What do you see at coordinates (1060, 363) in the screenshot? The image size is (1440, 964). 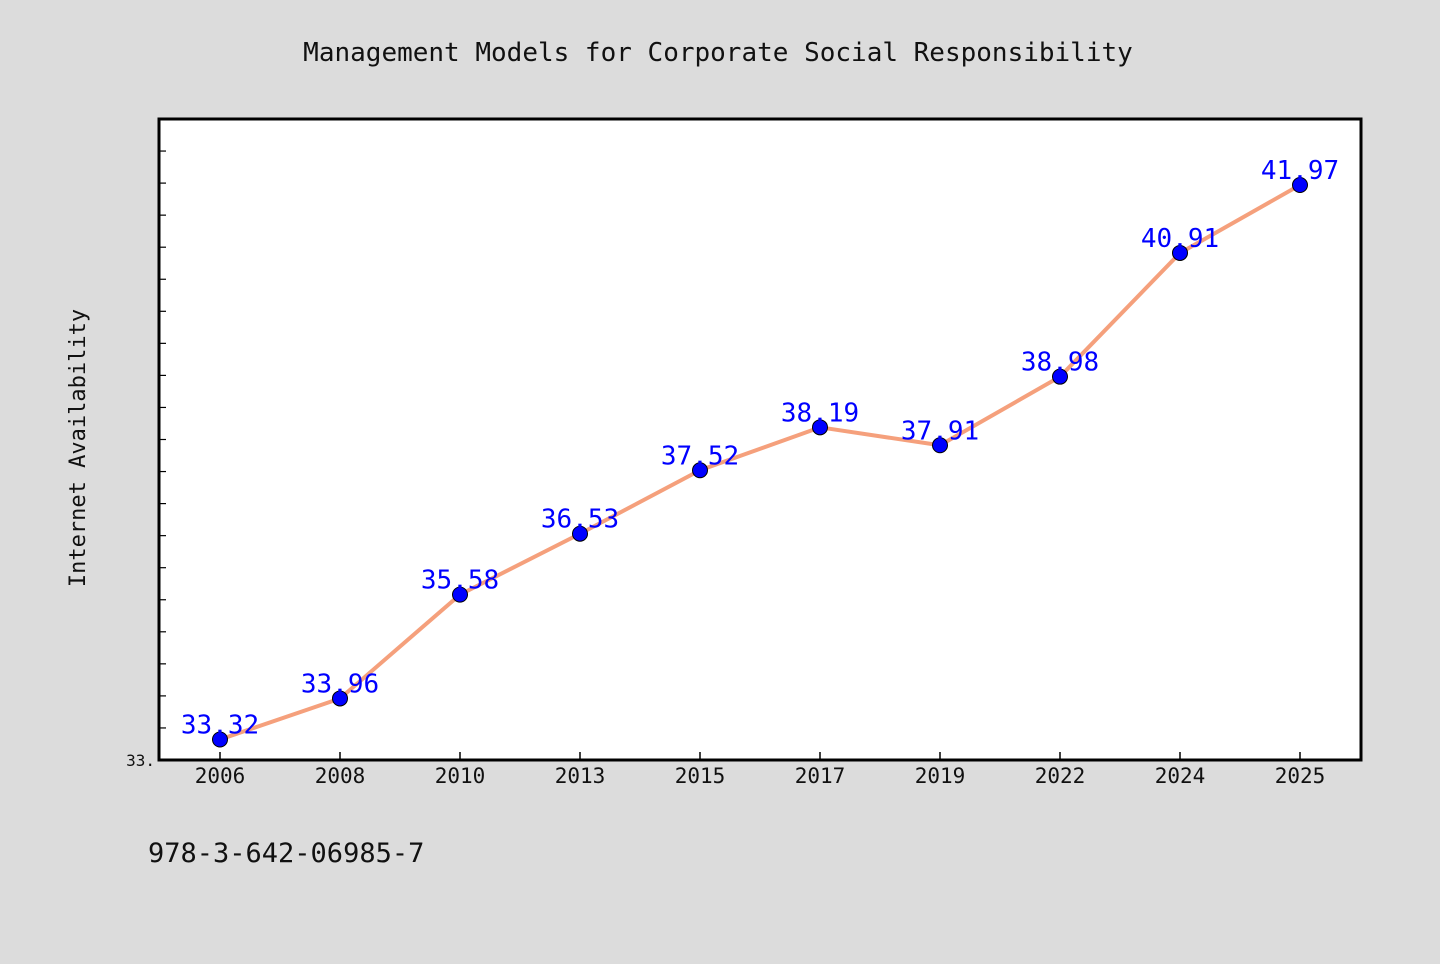 I see `data-label: 38.98` at bounding box center [1060, 363].